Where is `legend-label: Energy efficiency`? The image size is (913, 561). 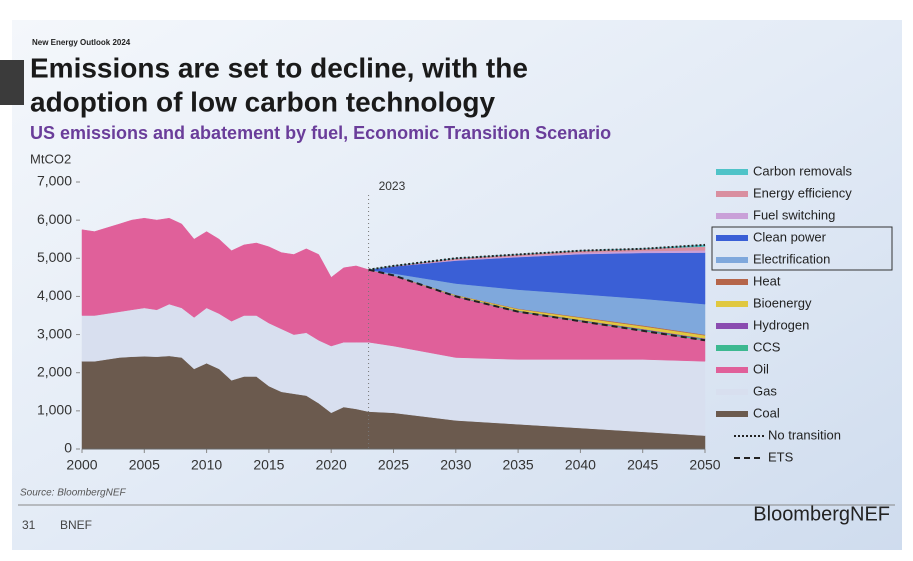
legend-label: Energy efficiency is located at coordinates (802, 192).